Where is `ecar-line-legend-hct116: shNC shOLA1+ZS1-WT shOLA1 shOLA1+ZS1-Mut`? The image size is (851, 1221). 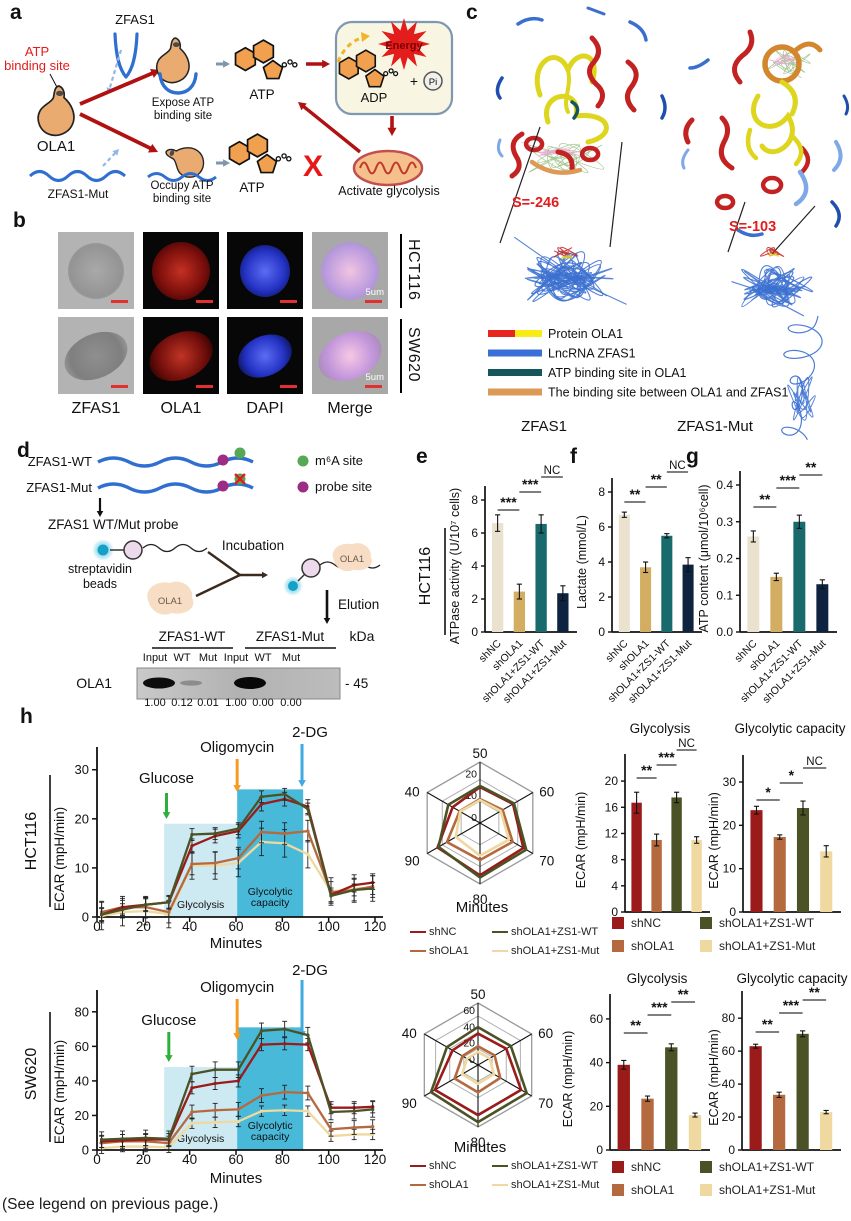
ecar-line-legend-hct116: shNC shOLA1+ZS1-WT shOLA1 shOLA1+ZS1-Mut is located at coordinates (521, 941).